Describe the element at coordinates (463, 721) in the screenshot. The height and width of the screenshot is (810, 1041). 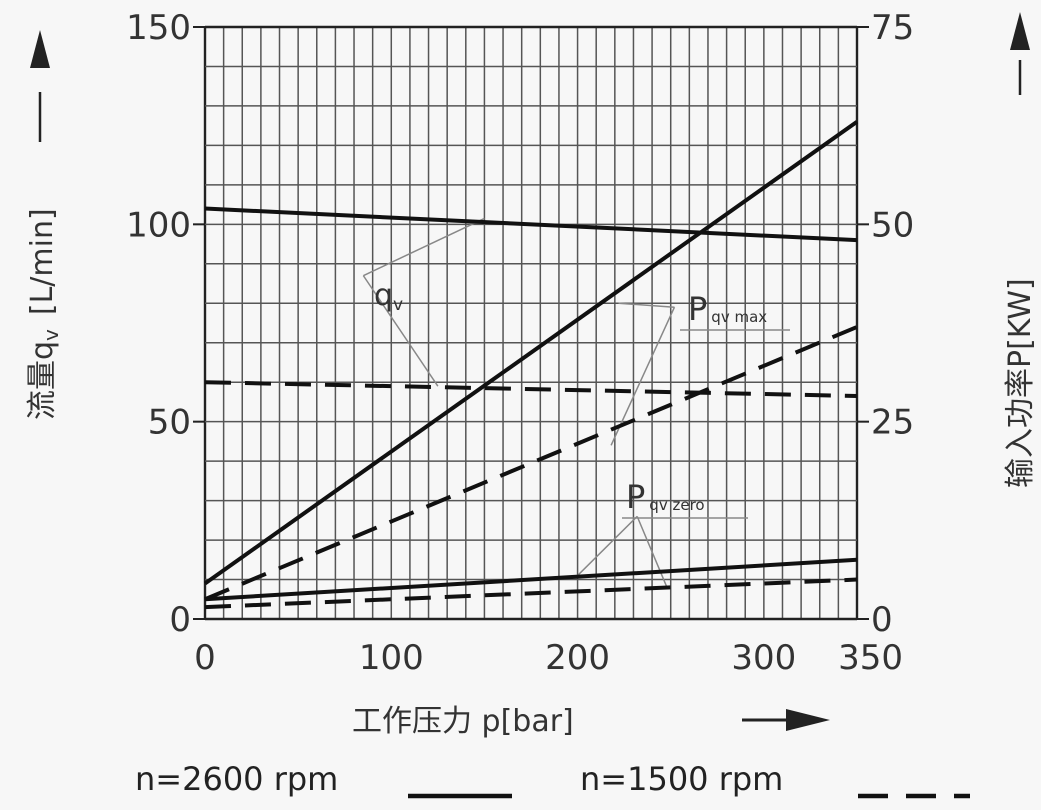
I see `x-axis-title: 工作压力 p[bar]` at that location.